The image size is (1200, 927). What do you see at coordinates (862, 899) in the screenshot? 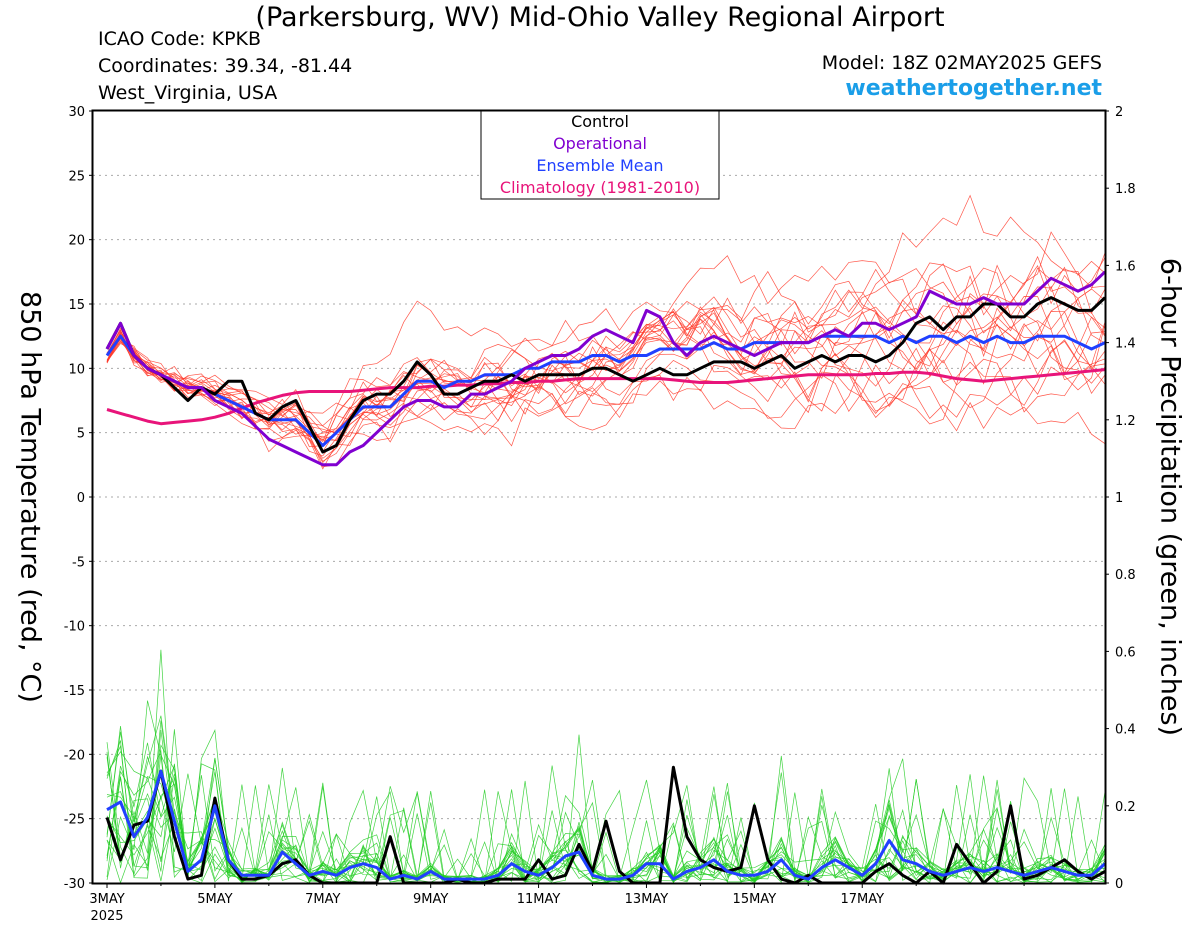
I see `x-tick-label: 17MAY` at bounding box center [862, 899].